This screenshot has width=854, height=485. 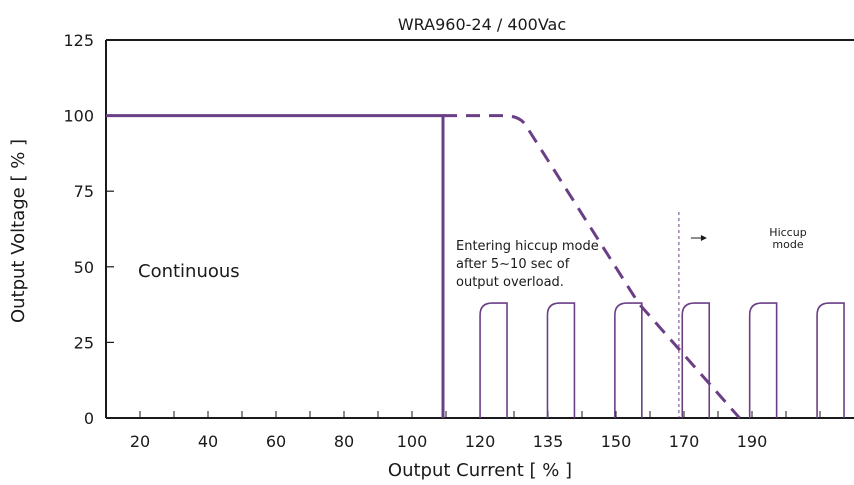 What do you see at coordinates (84, 191) in the screenshot?
I see `y-tick-label: 75` at bounding box center [84, 191].